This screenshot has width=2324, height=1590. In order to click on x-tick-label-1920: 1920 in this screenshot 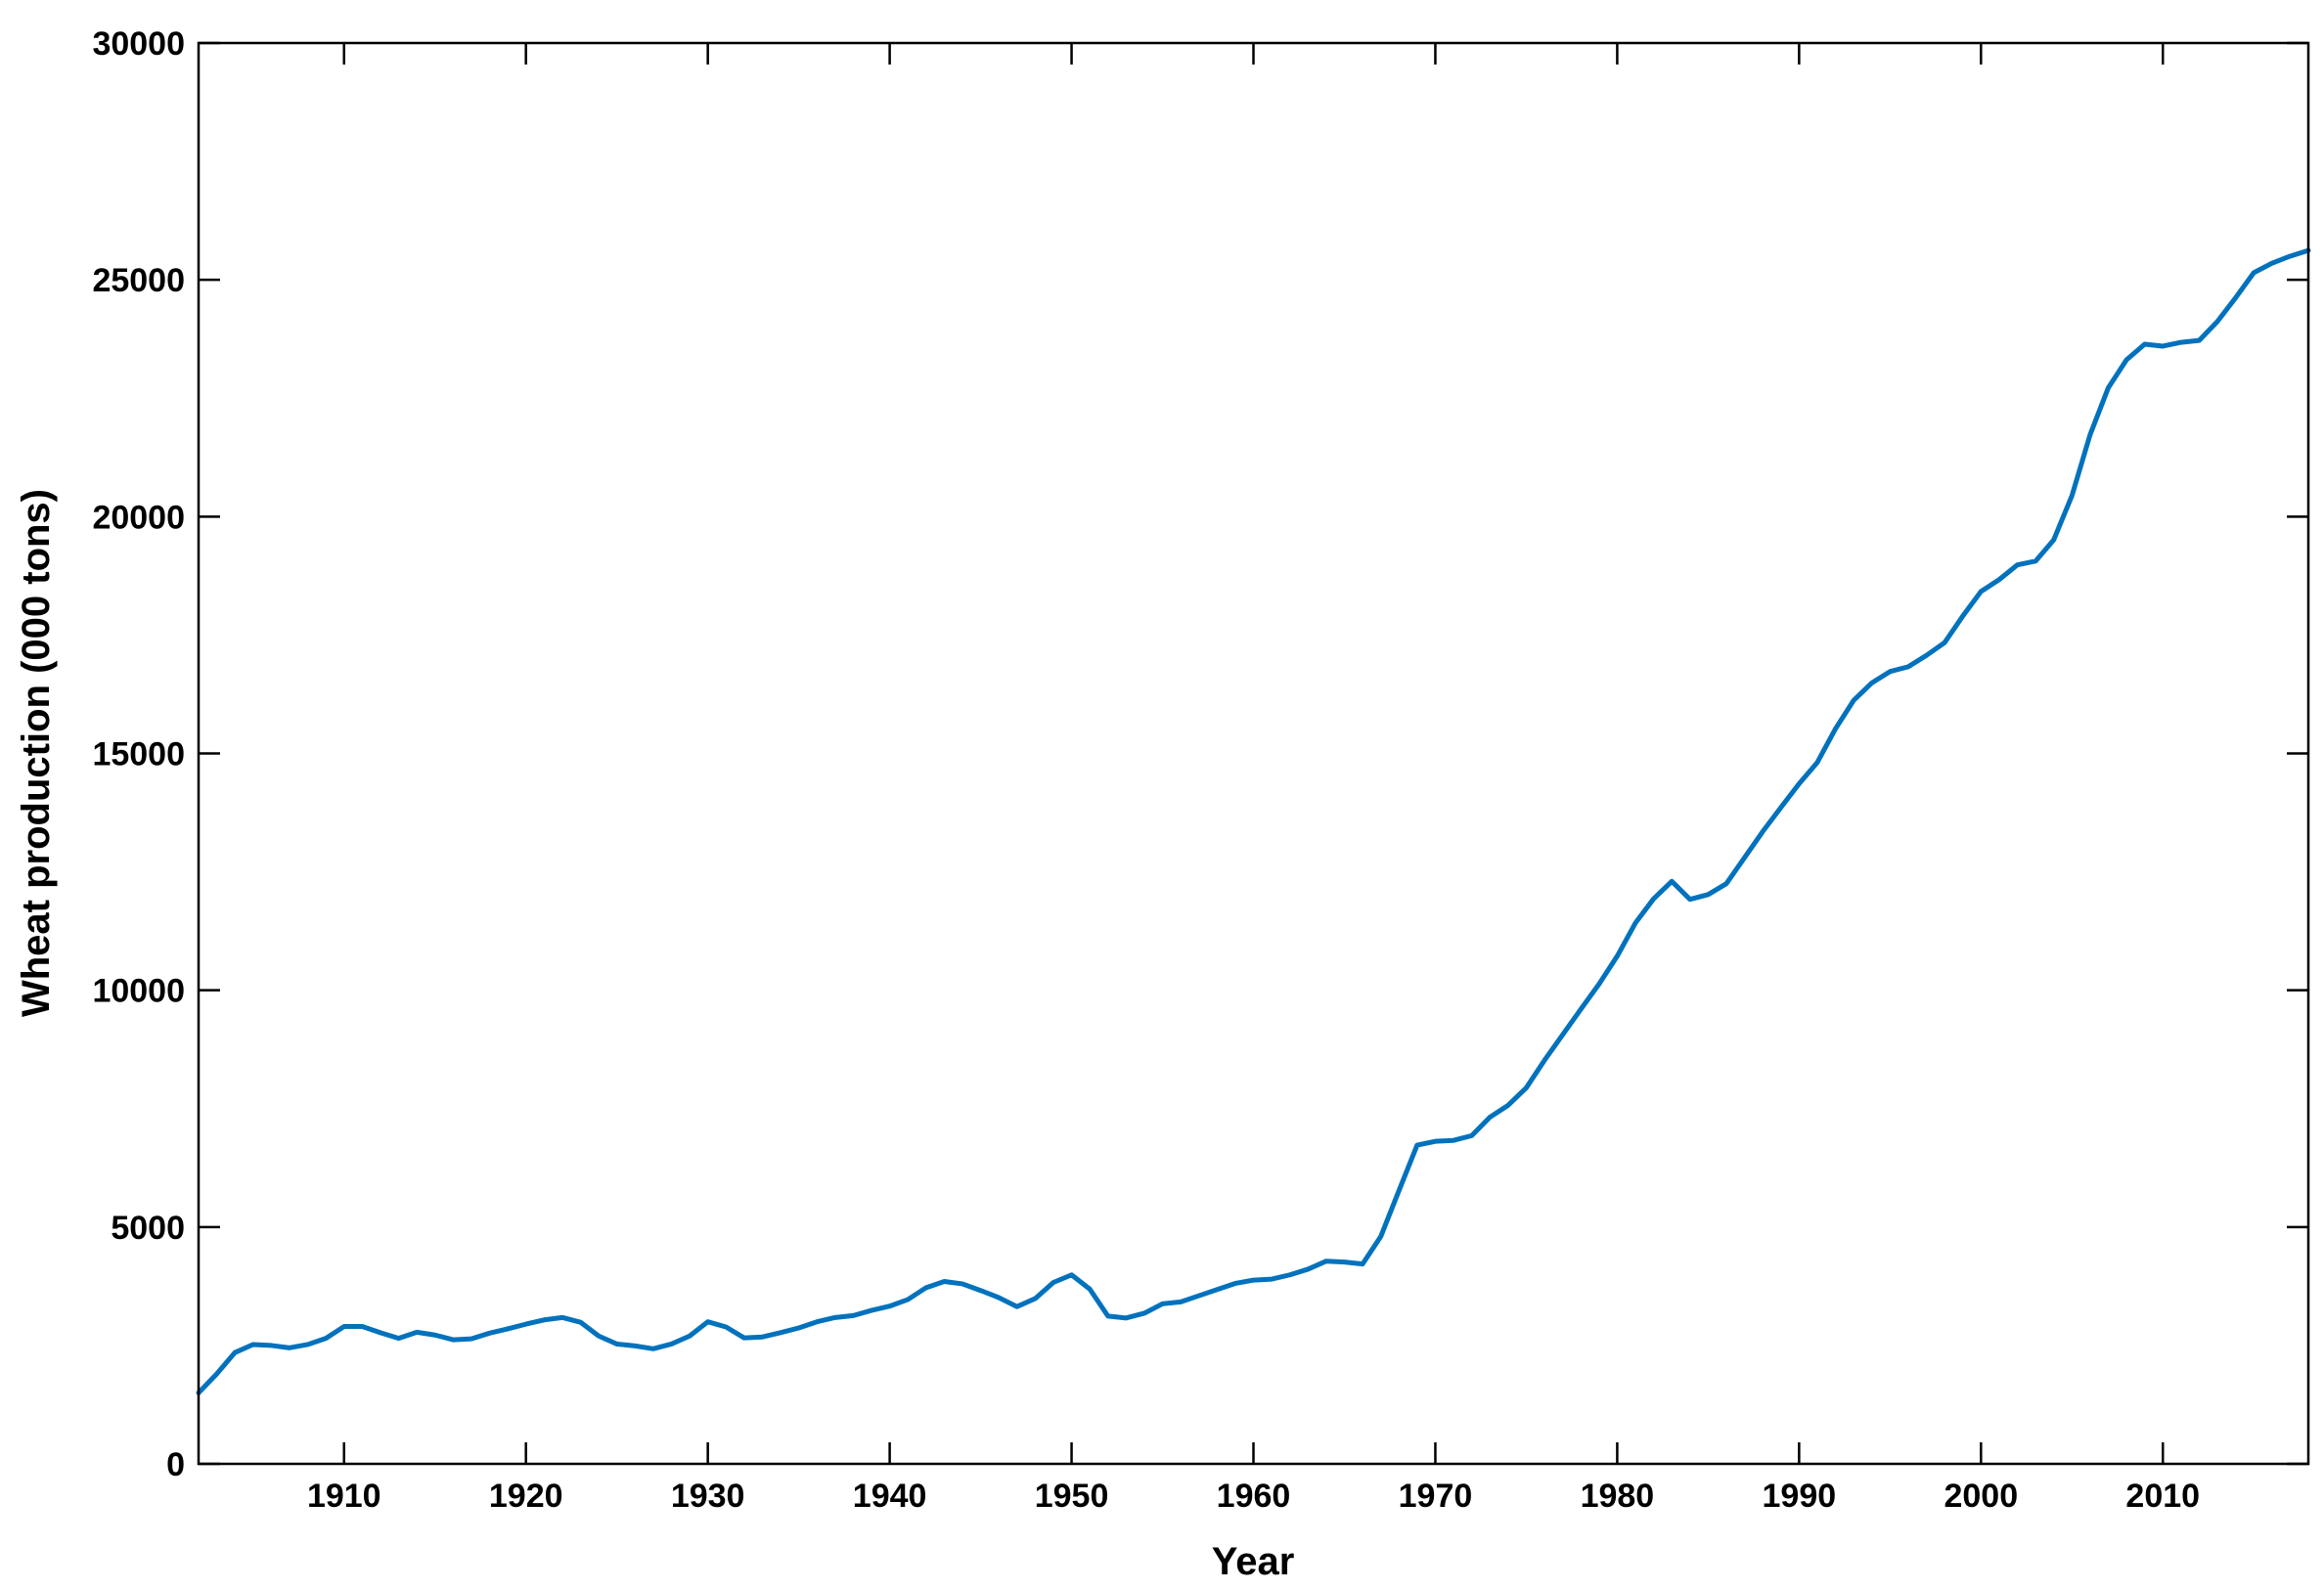, I will do `click(526, 1496)`.